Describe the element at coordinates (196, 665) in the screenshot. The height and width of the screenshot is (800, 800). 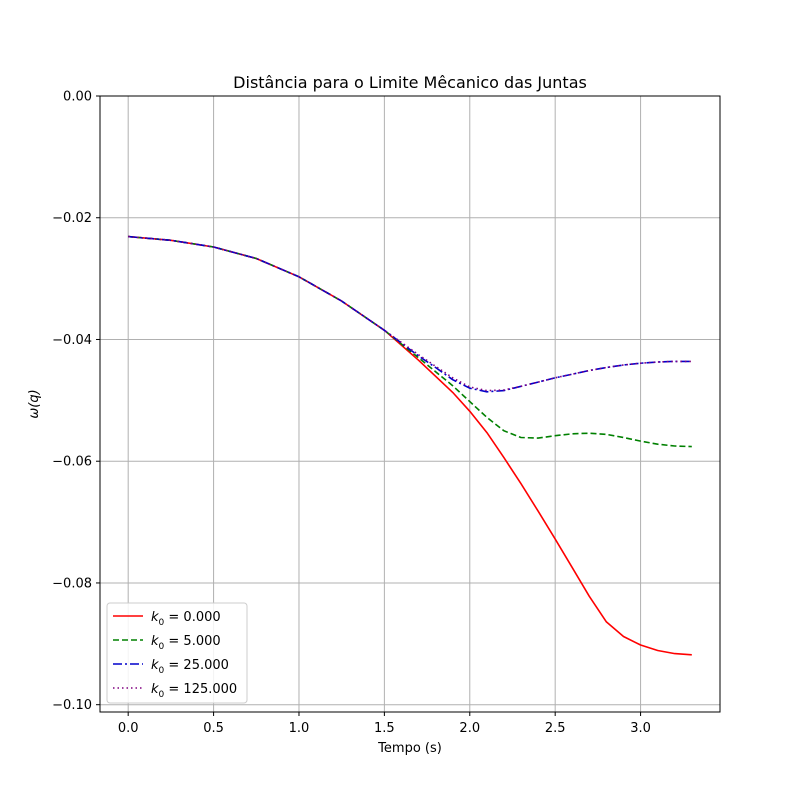
I see `legend-value: = 25.000` at that location.